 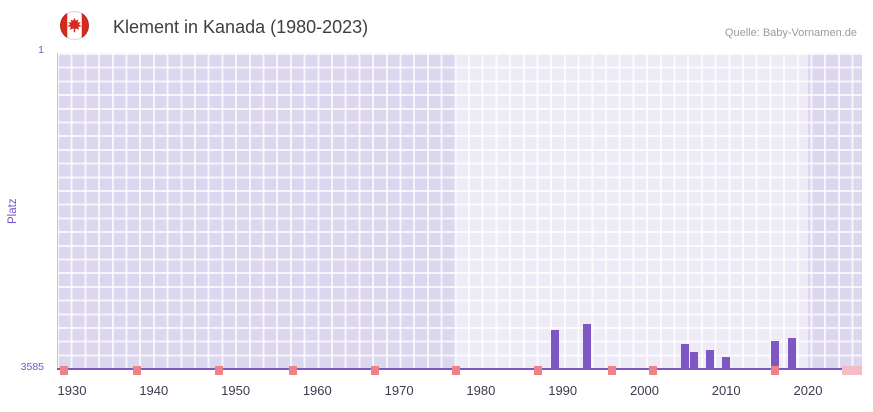 I want to click on x-tick-label: 1930, so click(x=72, y=390).